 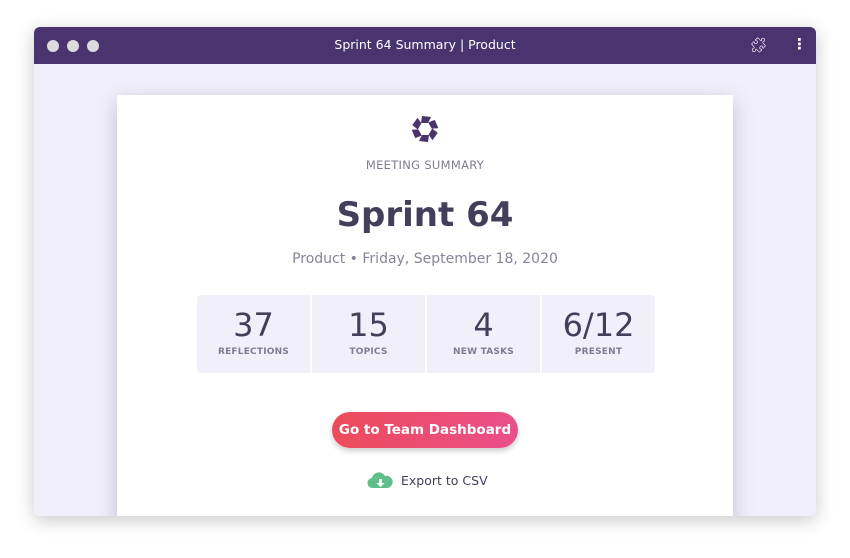 I want to click on export-csv-label: Export to CSV, so click(x=444, y=480).